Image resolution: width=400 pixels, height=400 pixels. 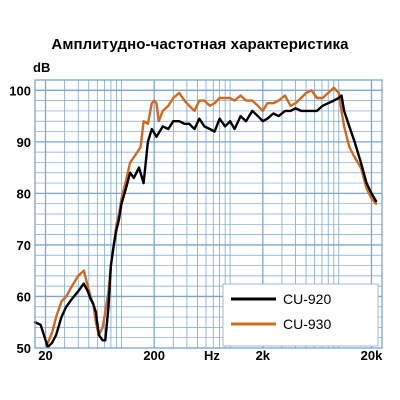 What do you see at coordinates (24, 296) in the screenshot?
I see `y-tick-label: 60` at bounding box center [24, 296].